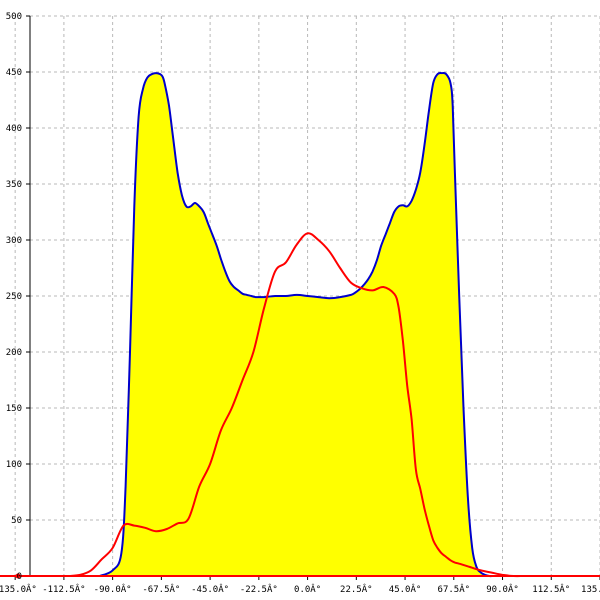 The height and width of the screenshot is (600, 600). I want to click on y-tick-label: 450, so click(14, 73).